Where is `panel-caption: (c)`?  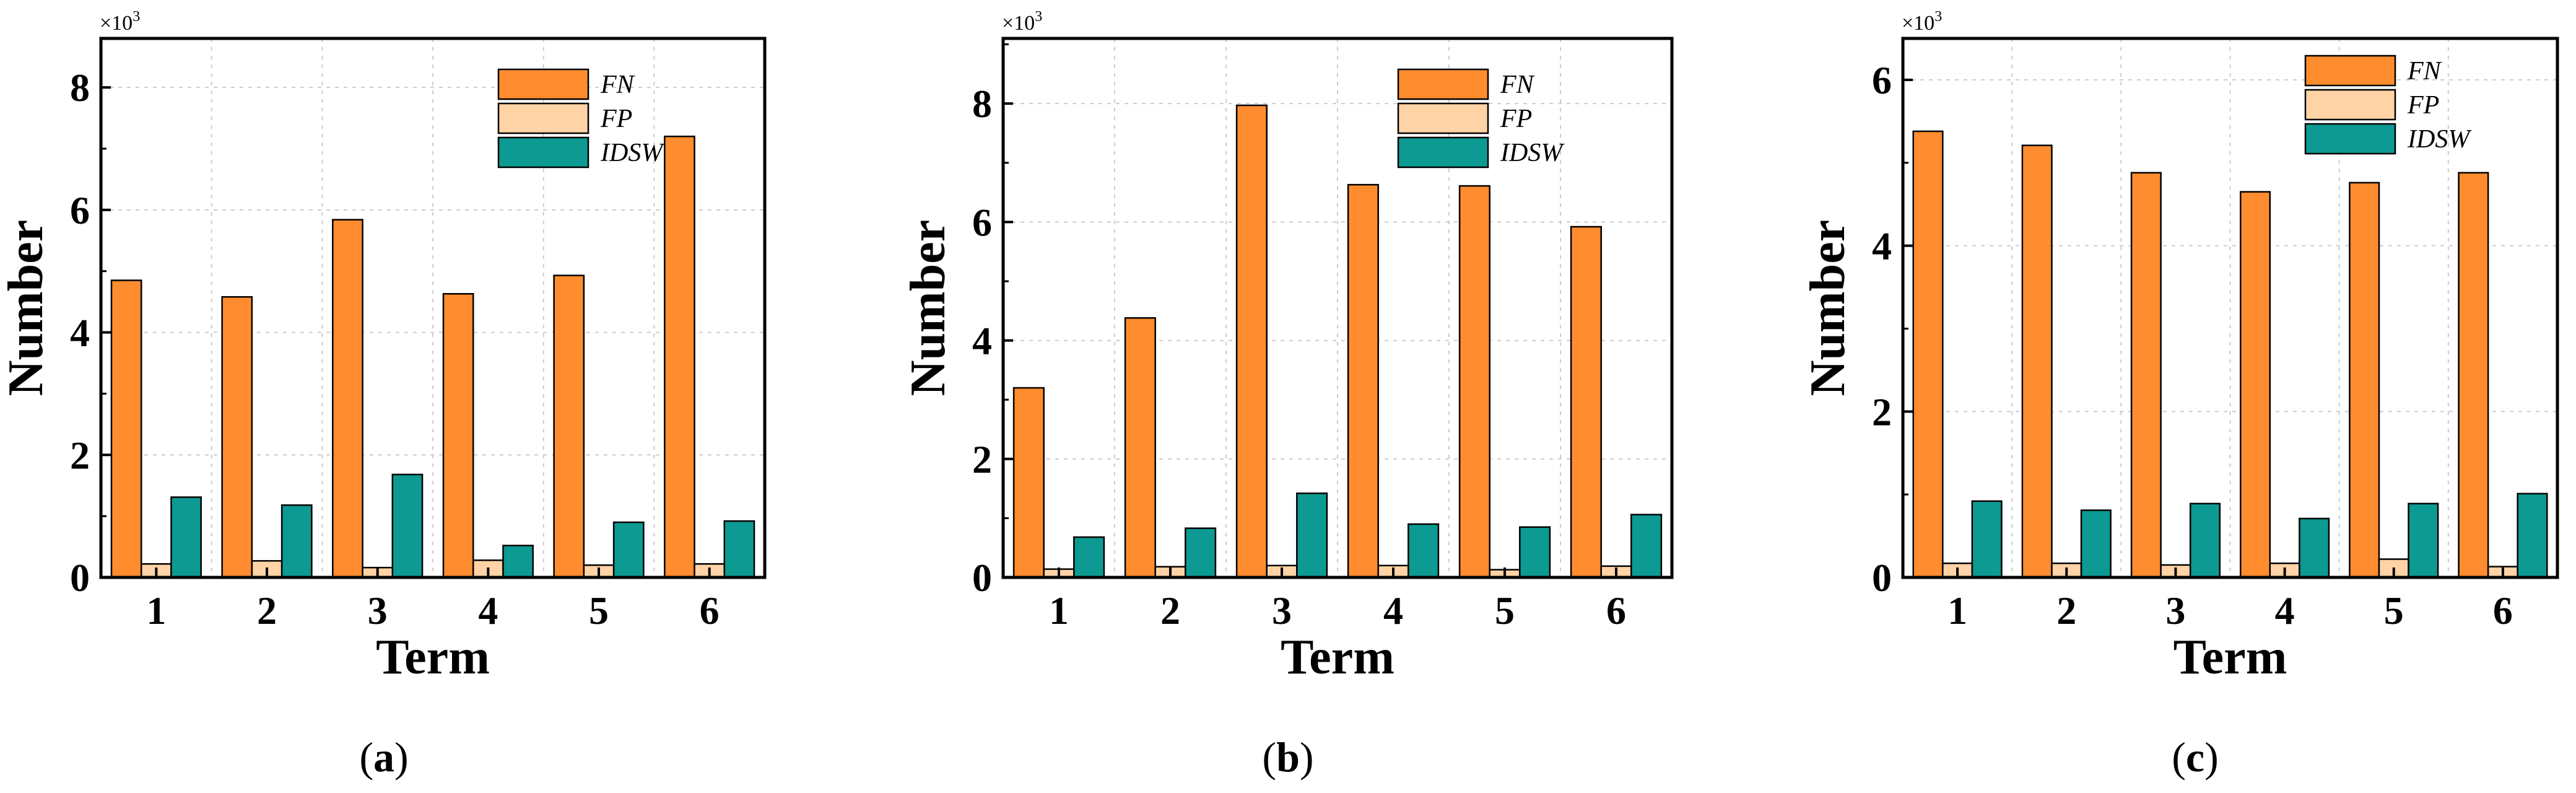 panel-caption: (c) is located at coordinates (2195, 757).